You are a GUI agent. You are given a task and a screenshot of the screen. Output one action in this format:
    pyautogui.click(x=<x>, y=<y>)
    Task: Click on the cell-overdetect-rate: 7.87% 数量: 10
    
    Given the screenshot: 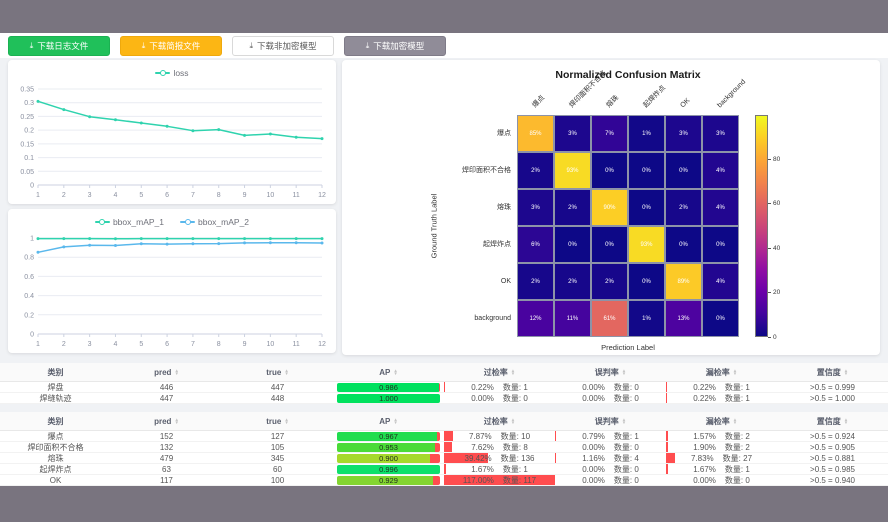 What is the action you would take?
    pyautogui.click(x=499, y=436)
    